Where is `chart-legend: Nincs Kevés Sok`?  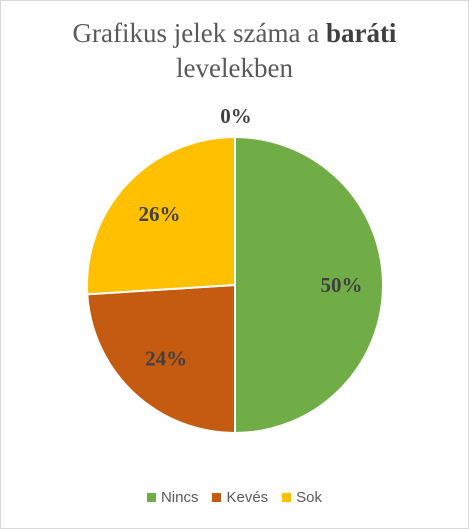 chart-legend: Nincs Kevés Sok is located at coordinates (234, 497).